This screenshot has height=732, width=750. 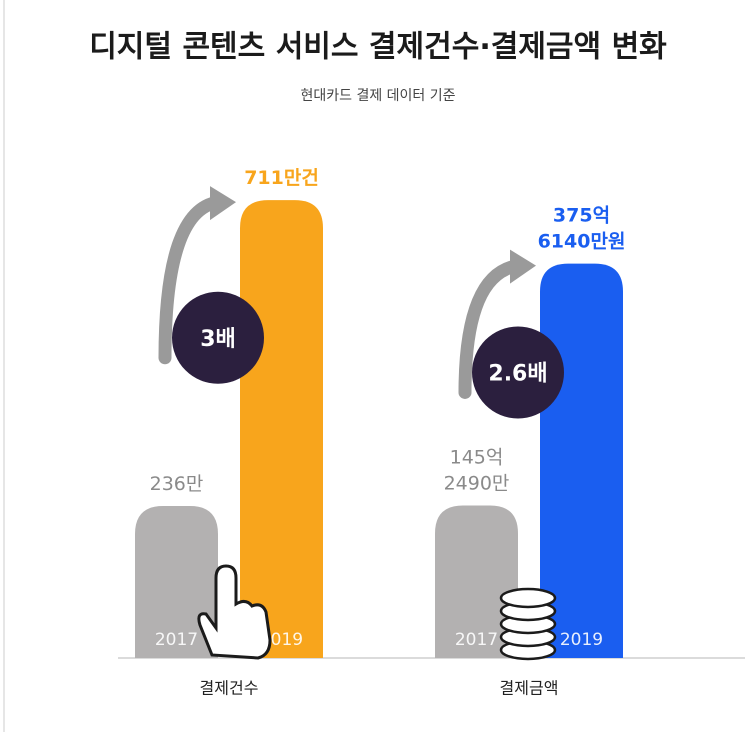 I want to click on value-label: 236만, so click(x=177, y=484).